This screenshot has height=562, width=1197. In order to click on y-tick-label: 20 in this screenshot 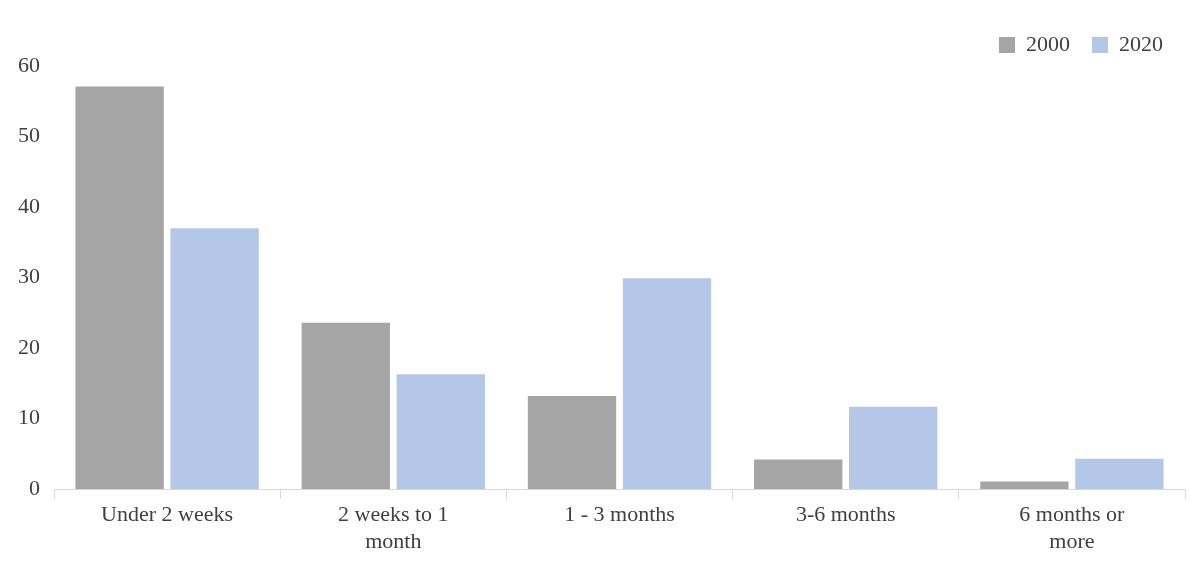, I will do `click(29, 346)`.